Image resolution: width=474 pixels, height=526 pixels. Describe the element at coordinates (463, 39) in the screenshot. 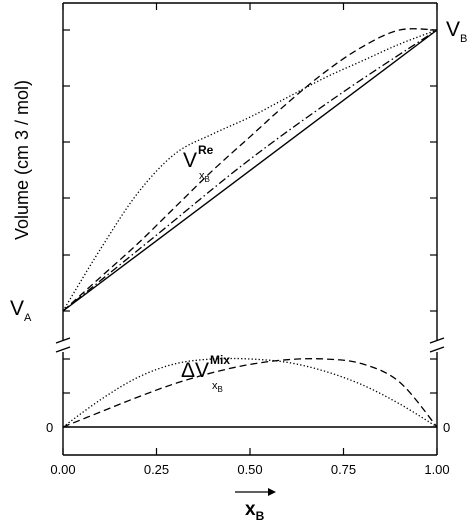

I see `vb-label-sub: B` at that location.